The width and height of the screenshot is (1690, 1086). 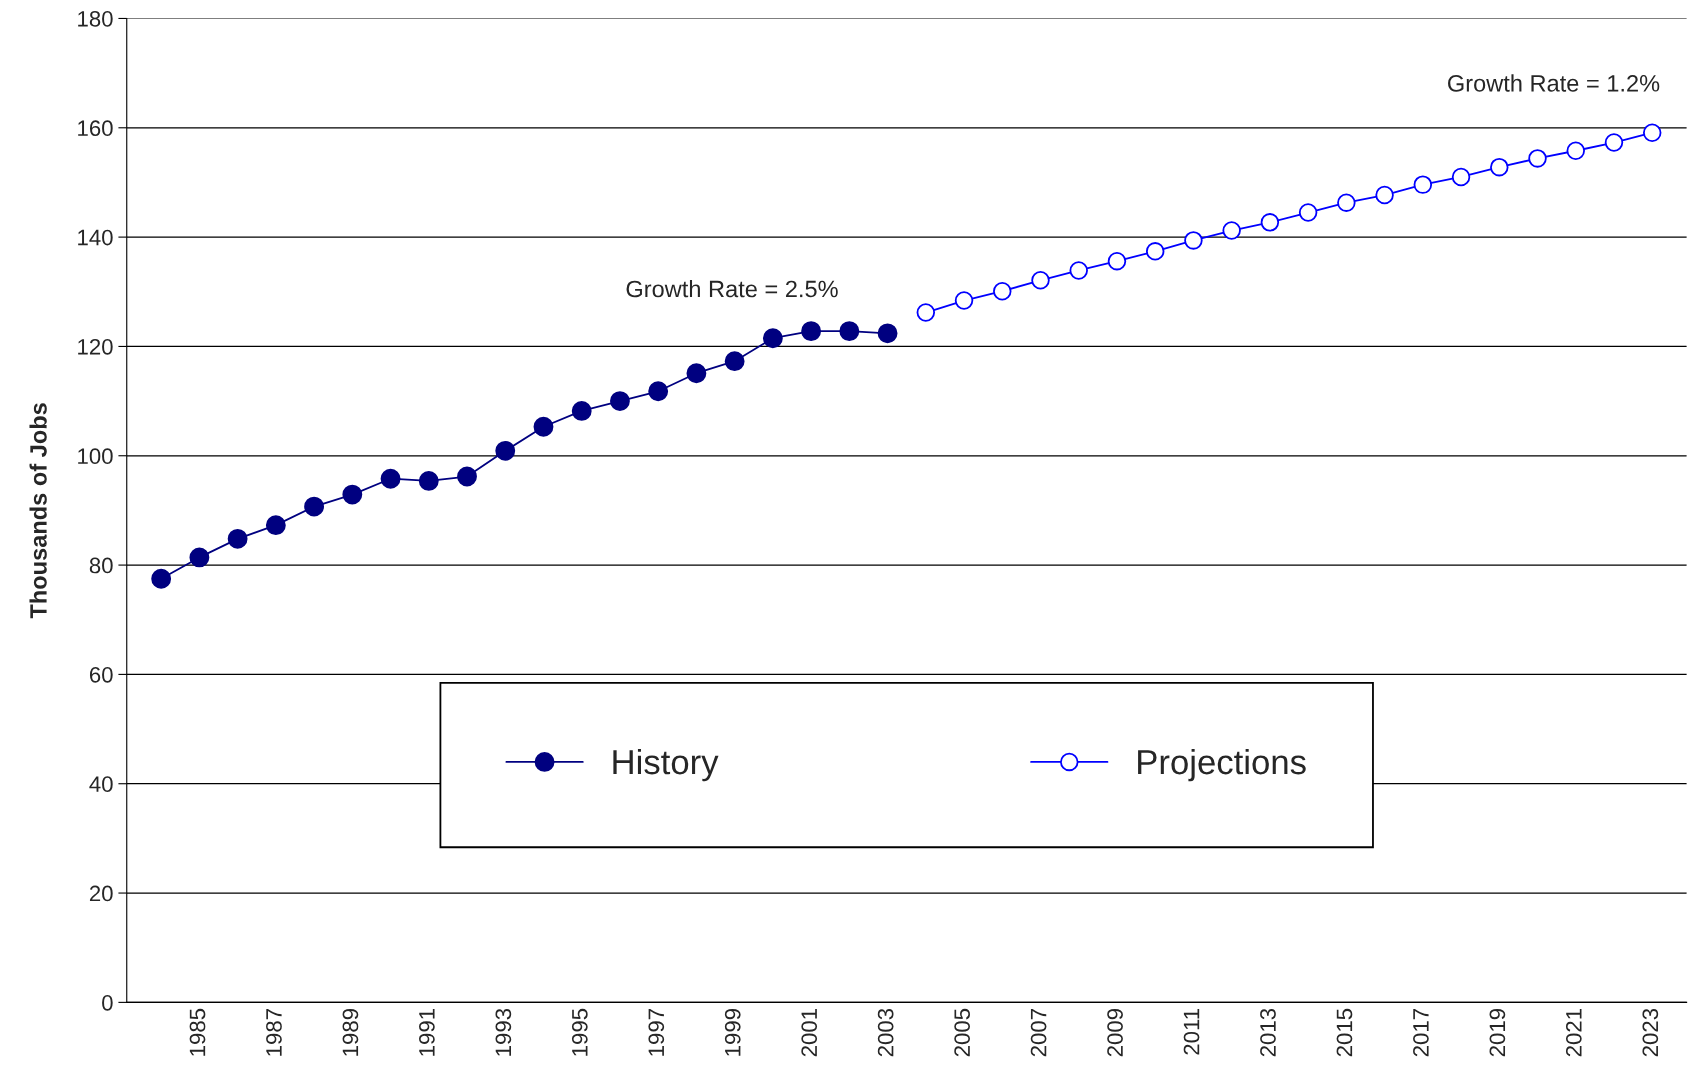 I want to click on y-tick-label: 40, so click(x=101, y=784).